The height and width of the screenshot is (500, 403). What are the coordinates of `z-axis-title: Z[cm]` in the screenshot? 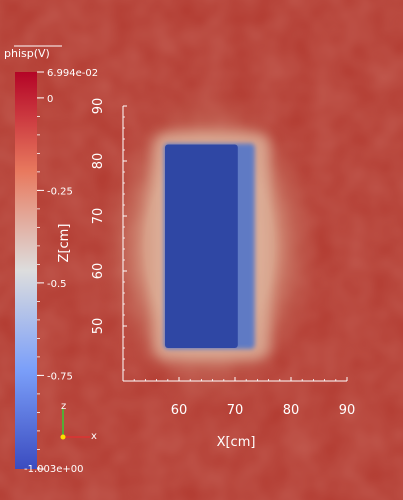 It's located at (64, 243).